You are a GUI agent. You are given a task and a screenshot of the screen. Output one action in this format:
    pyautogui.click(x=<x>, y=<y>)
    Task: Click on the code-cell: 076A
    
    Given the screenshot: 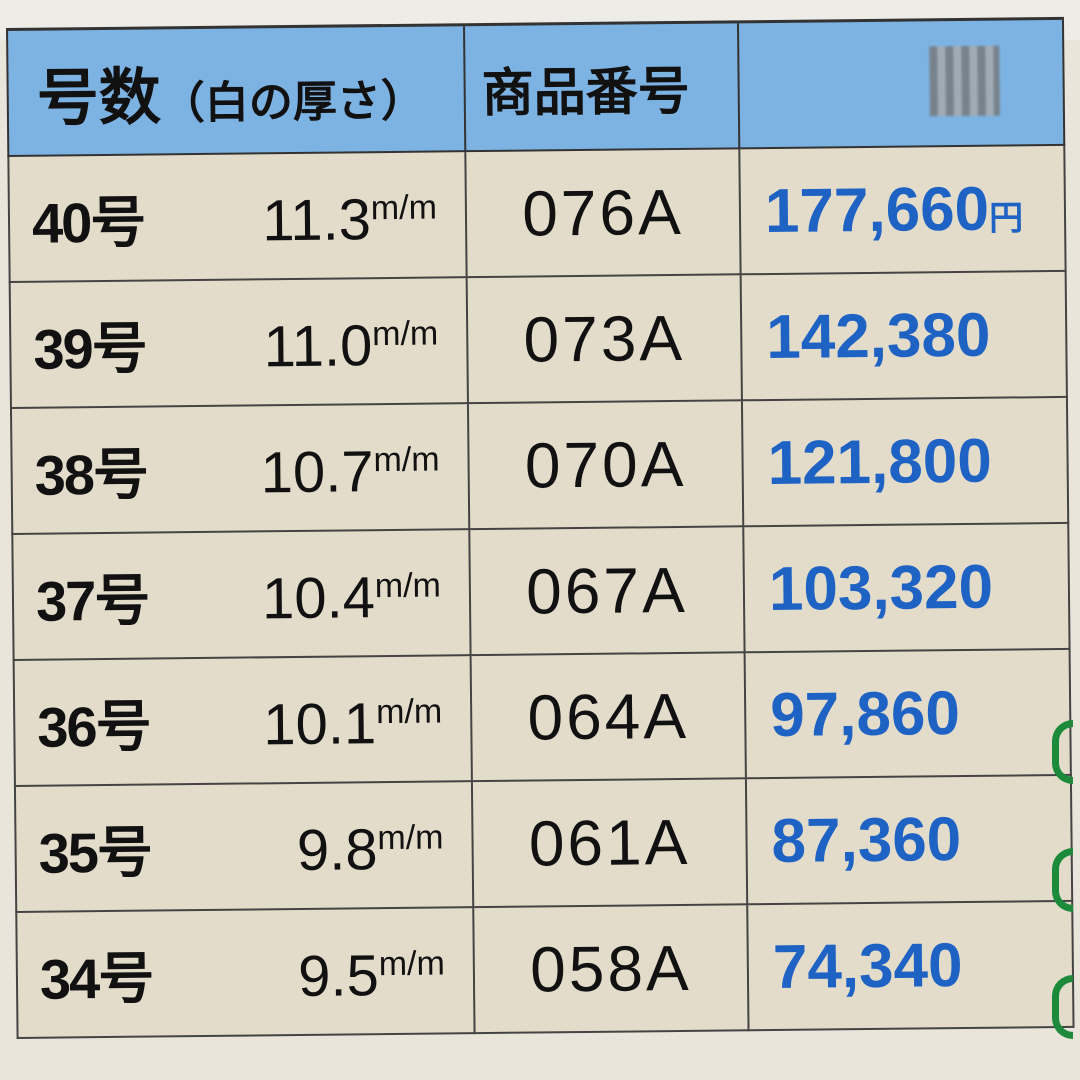 What is the action you would take?
    pyautogui.click(x=603, y=213)
    